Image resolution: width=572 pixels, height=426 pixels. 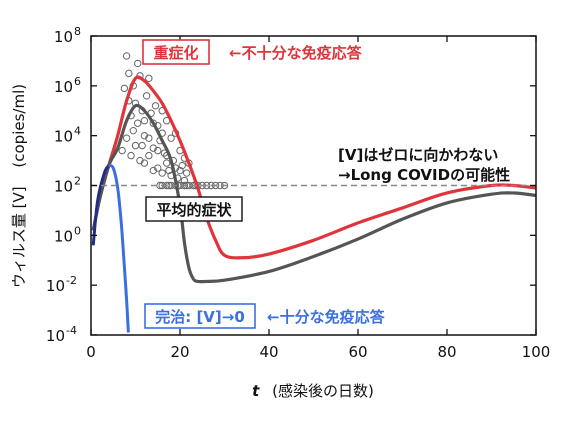 I want to click on y-axis-text: ウィルス量 [V], so click(x=19, y=237).